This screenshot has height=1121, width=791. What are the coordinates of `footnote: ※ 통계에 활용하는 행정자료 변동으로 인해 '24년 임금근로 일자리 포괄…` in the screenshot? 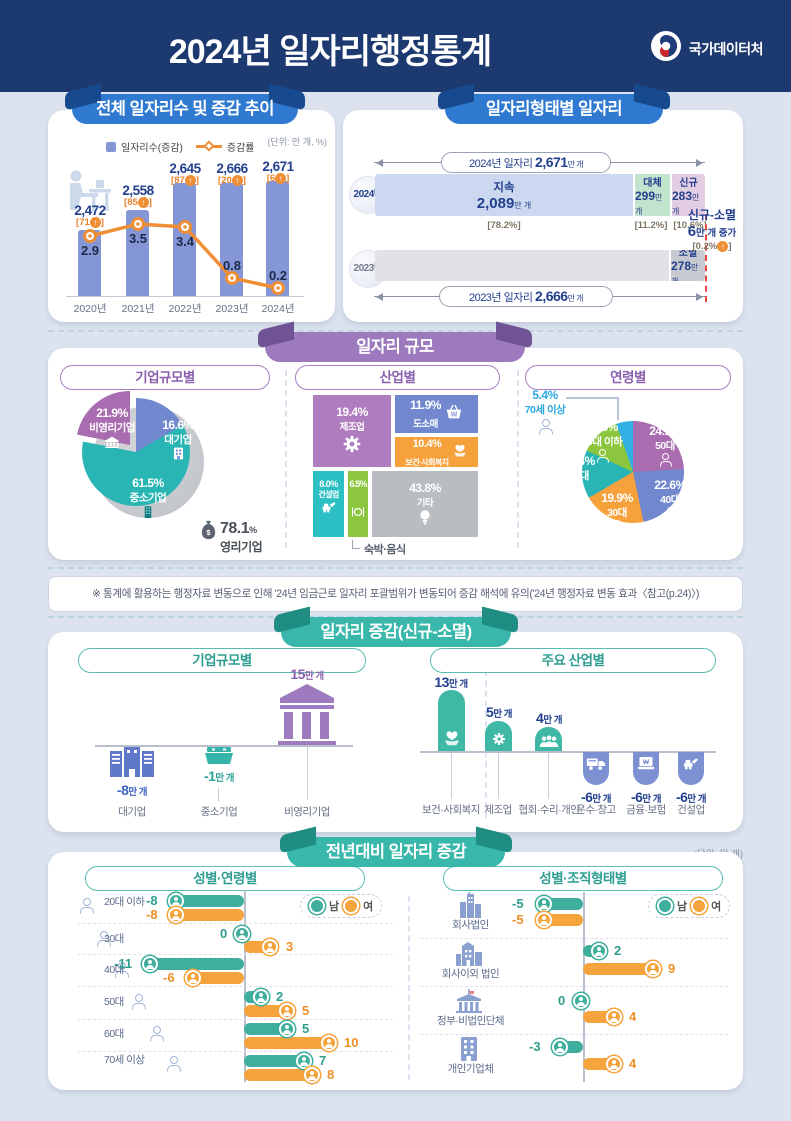 It's located at (395, 594).